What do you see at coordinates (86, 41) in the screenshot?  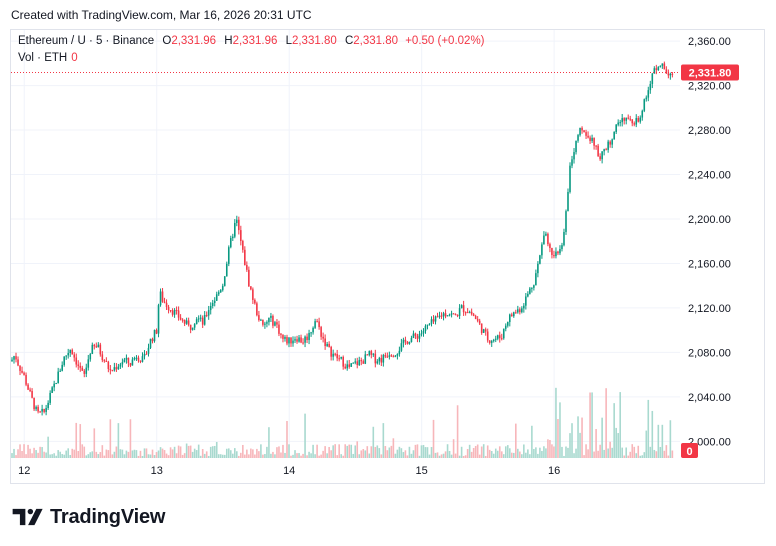 I see `symbol-name: Ethereum / U · 5 · Binance` at bounding box center [86, 41].